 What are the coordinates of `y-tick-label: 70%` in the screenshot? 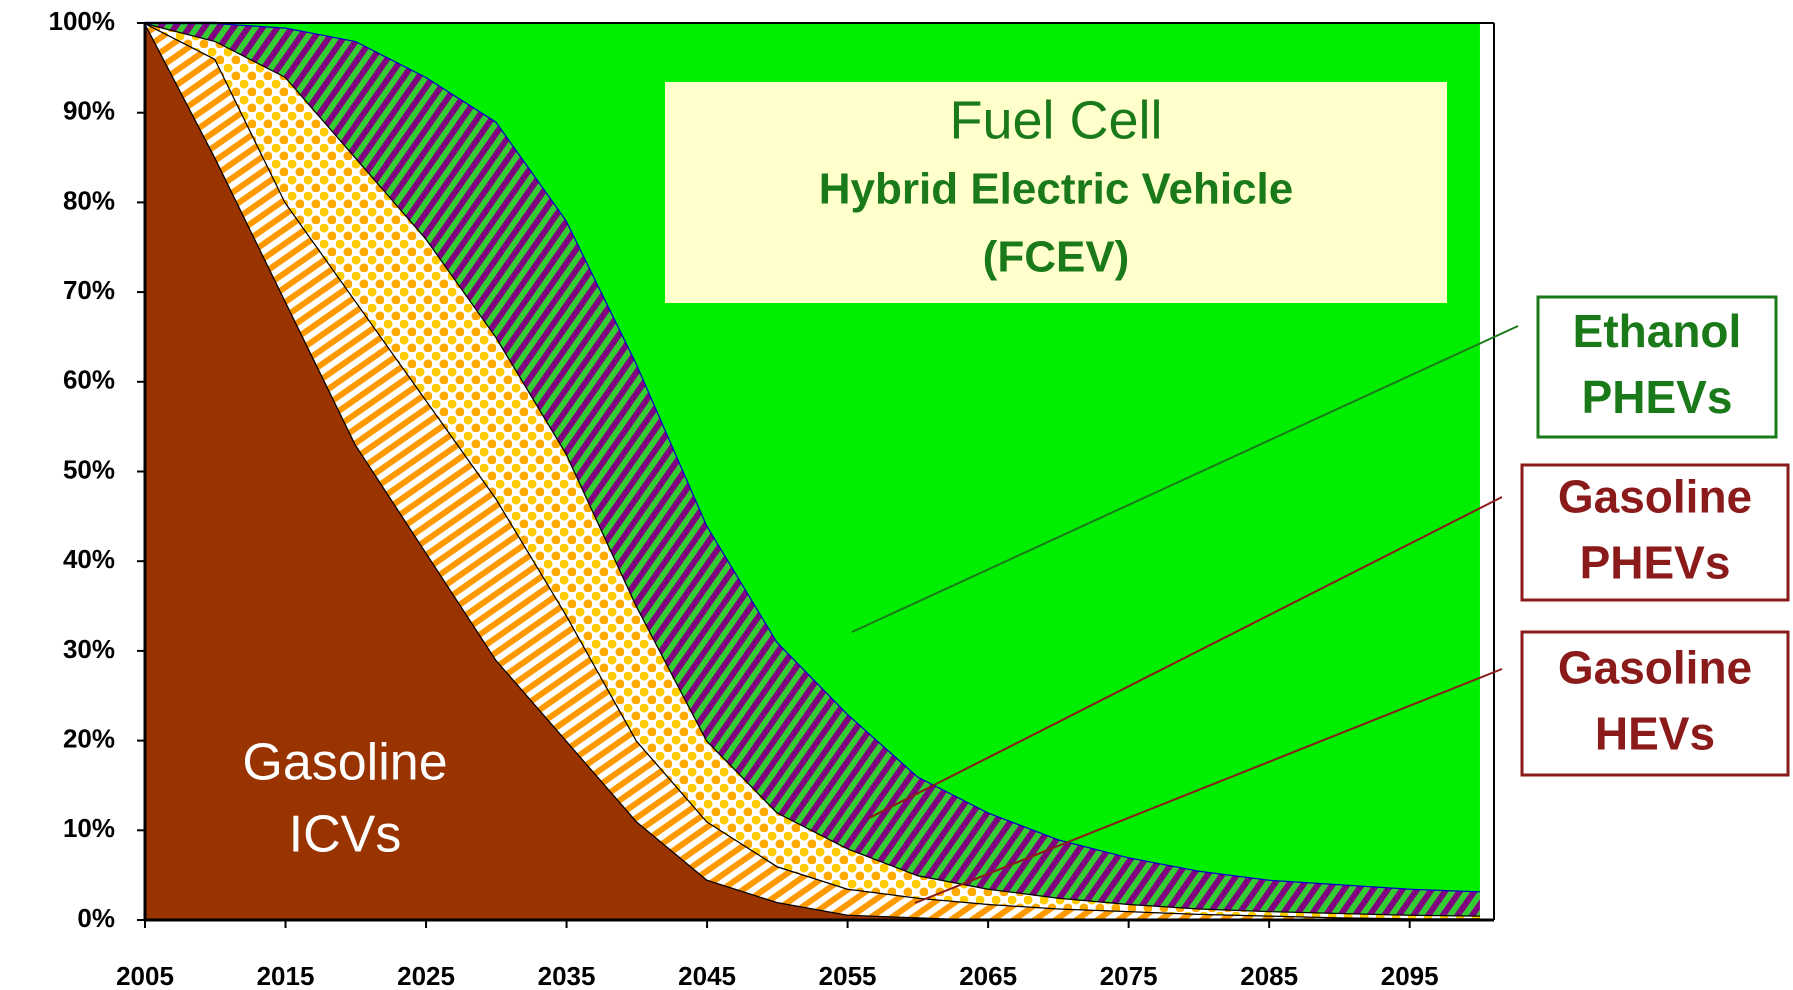 It's located at (89, 290).